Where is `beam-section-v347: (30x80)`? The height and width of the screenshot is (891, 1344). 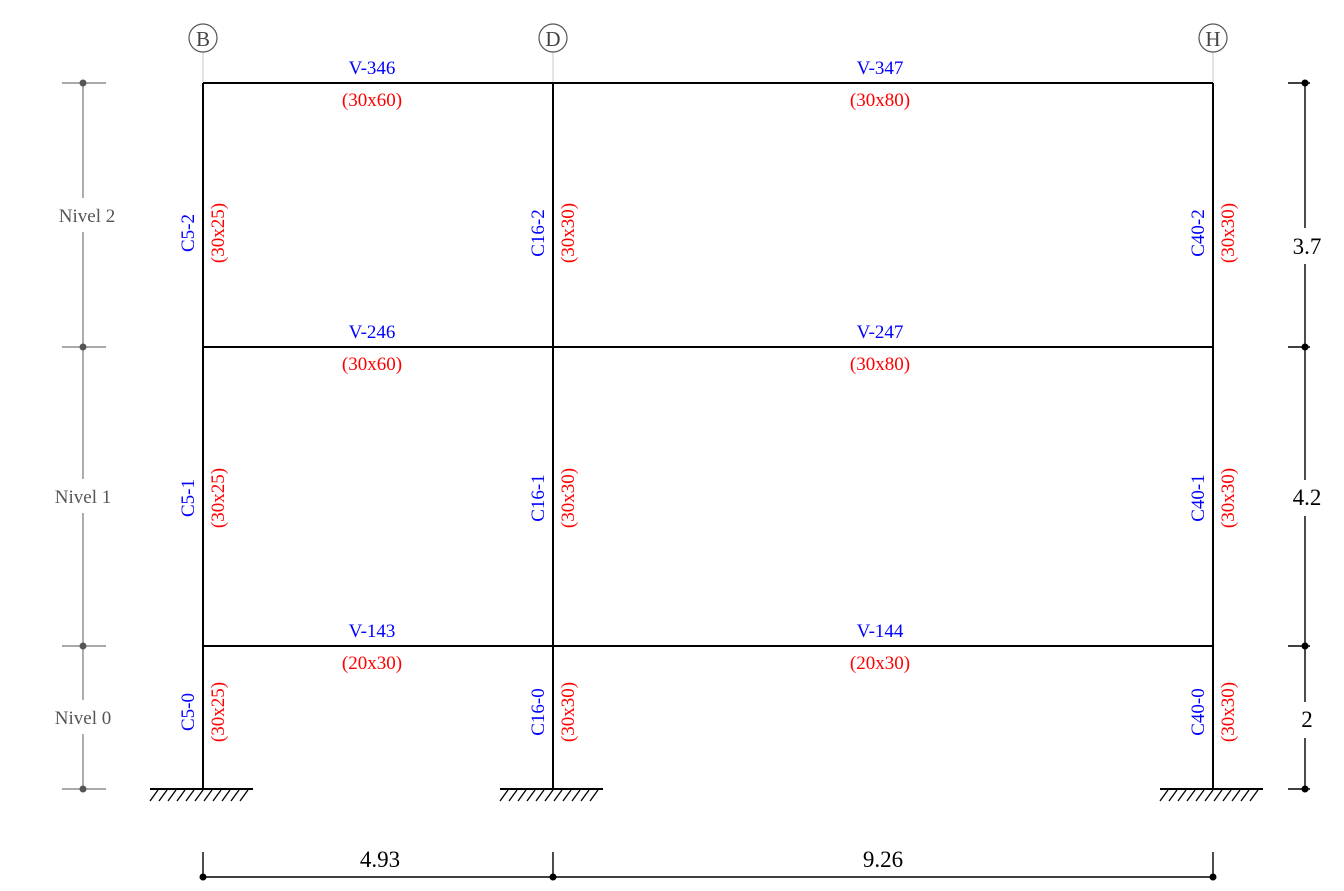 beam-section-v347: (30x80) is located at coordinates (880, 100).